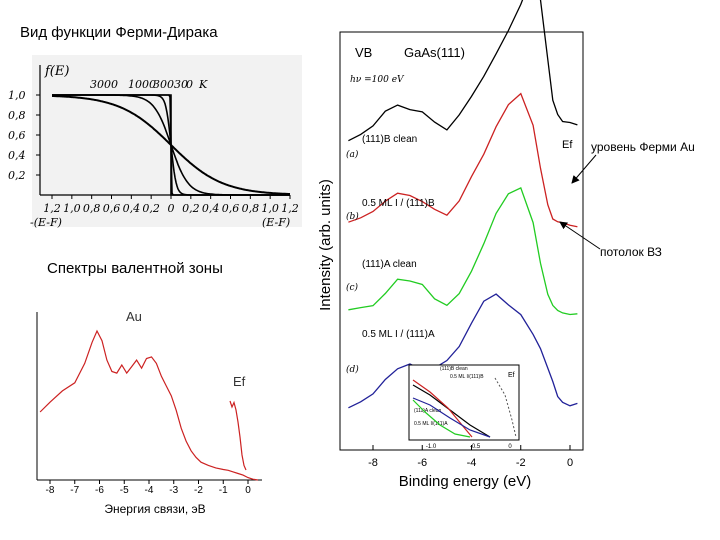  What do you see at coordinates (149, 490) in the screenshot?
I see `au-x-tick-label: -4` at bounding box center [149, 490].